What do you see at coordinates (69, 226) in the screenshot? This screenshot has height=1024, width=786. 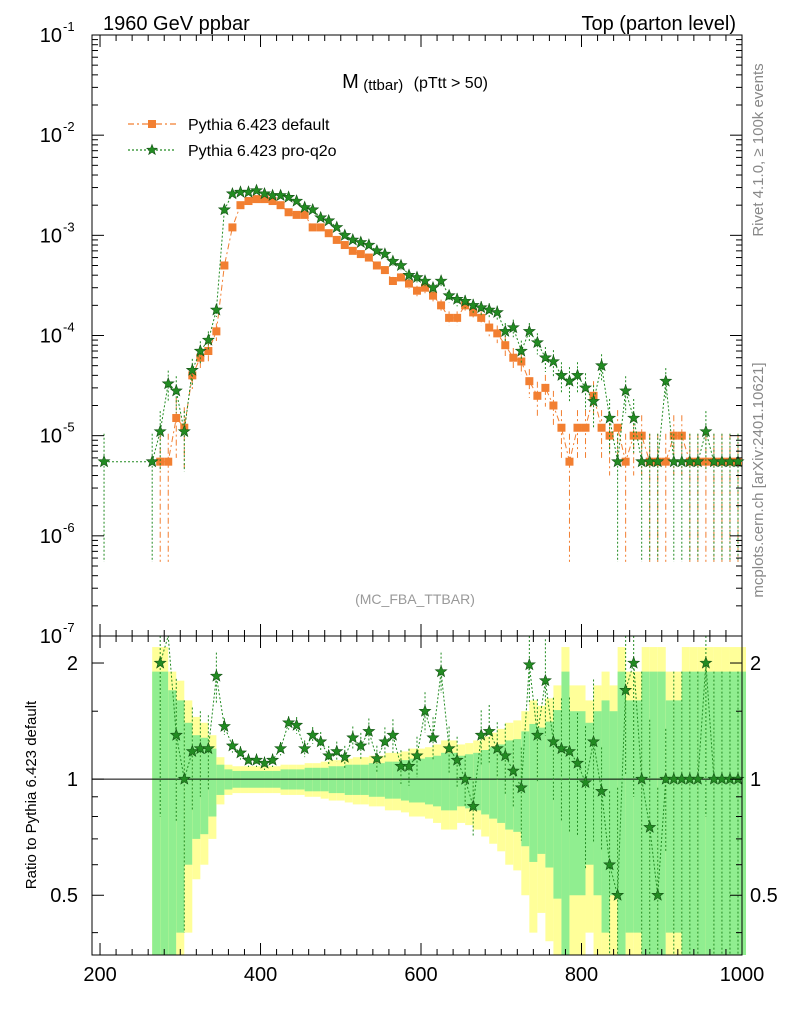 I see `main-y-tick-exponent: -3` at bounding box center [69, 226].